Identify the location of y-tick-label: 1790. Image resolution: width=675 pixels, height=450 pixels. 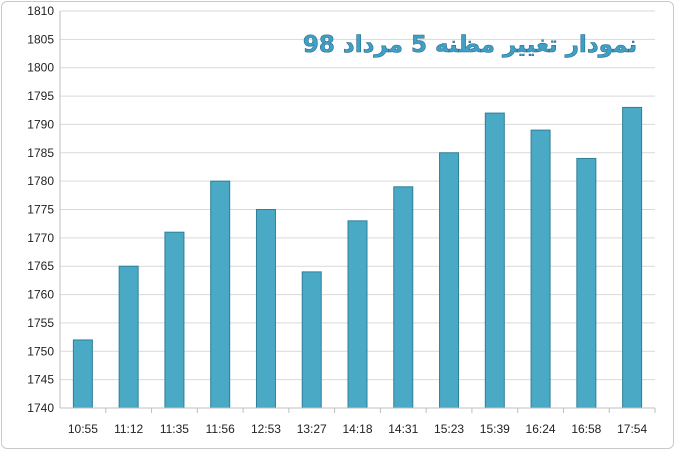
(40, 124).